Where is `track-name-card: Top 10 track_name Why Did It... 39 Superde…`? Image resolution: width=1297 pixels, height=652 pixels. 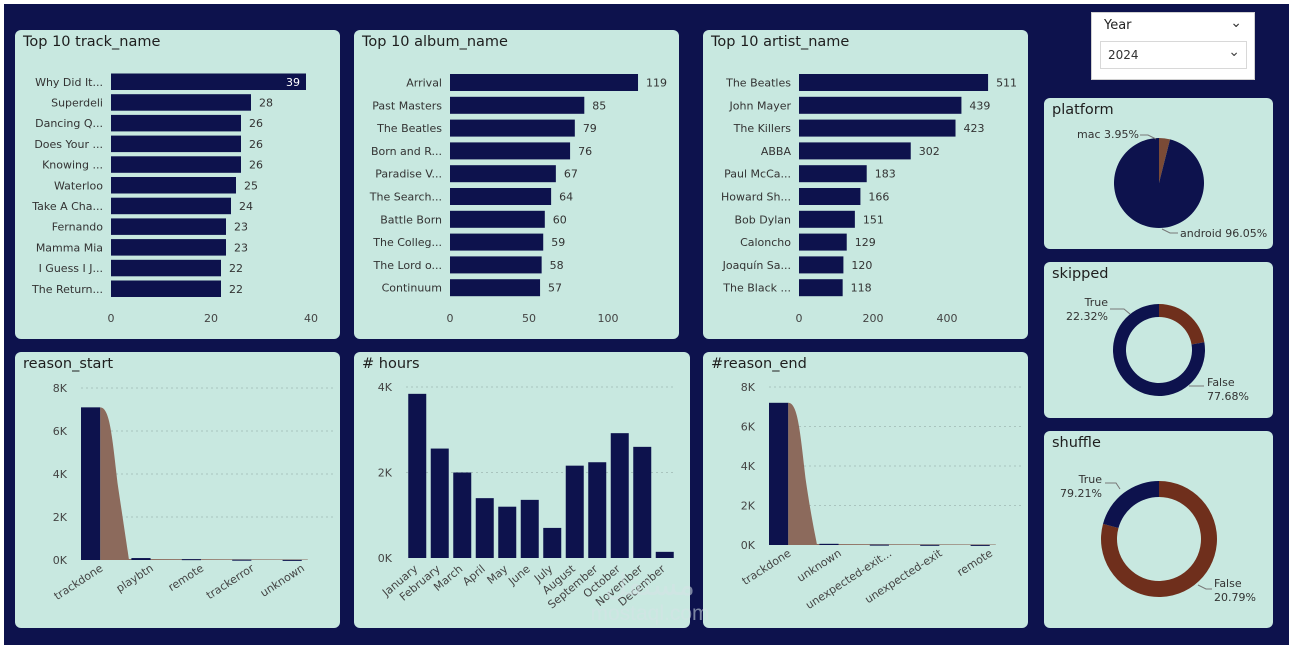
track-name-card: Top 10 track_name Why Did It... 39 Superde… is located at coordinates (177, 184).